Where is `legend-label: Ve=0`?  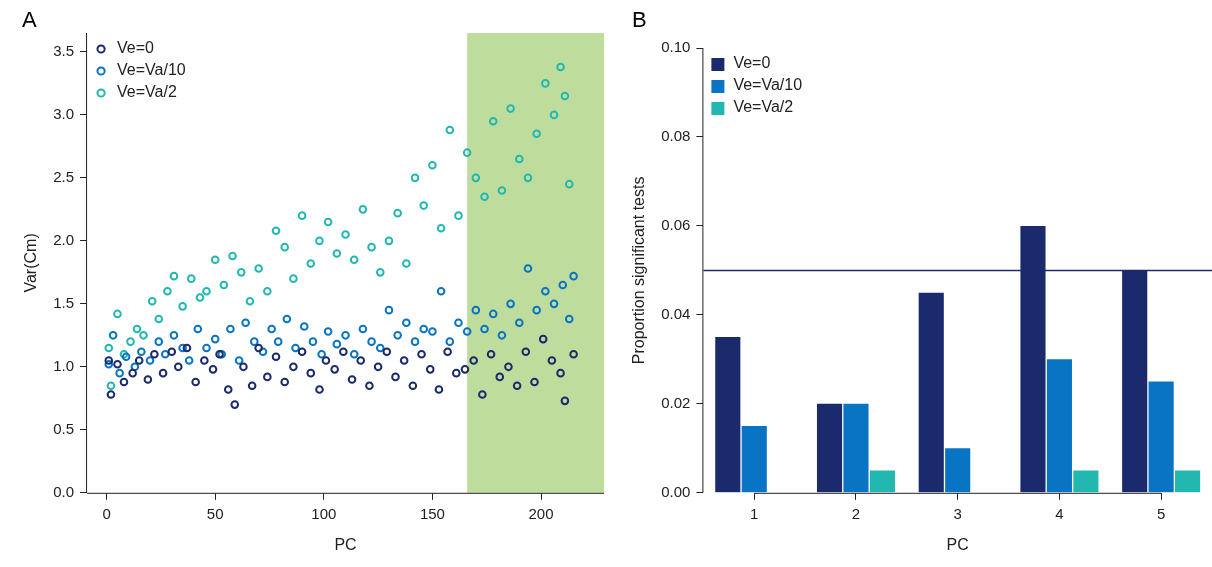 legend-label: Ve=0 is located at coordinates (136, 48).